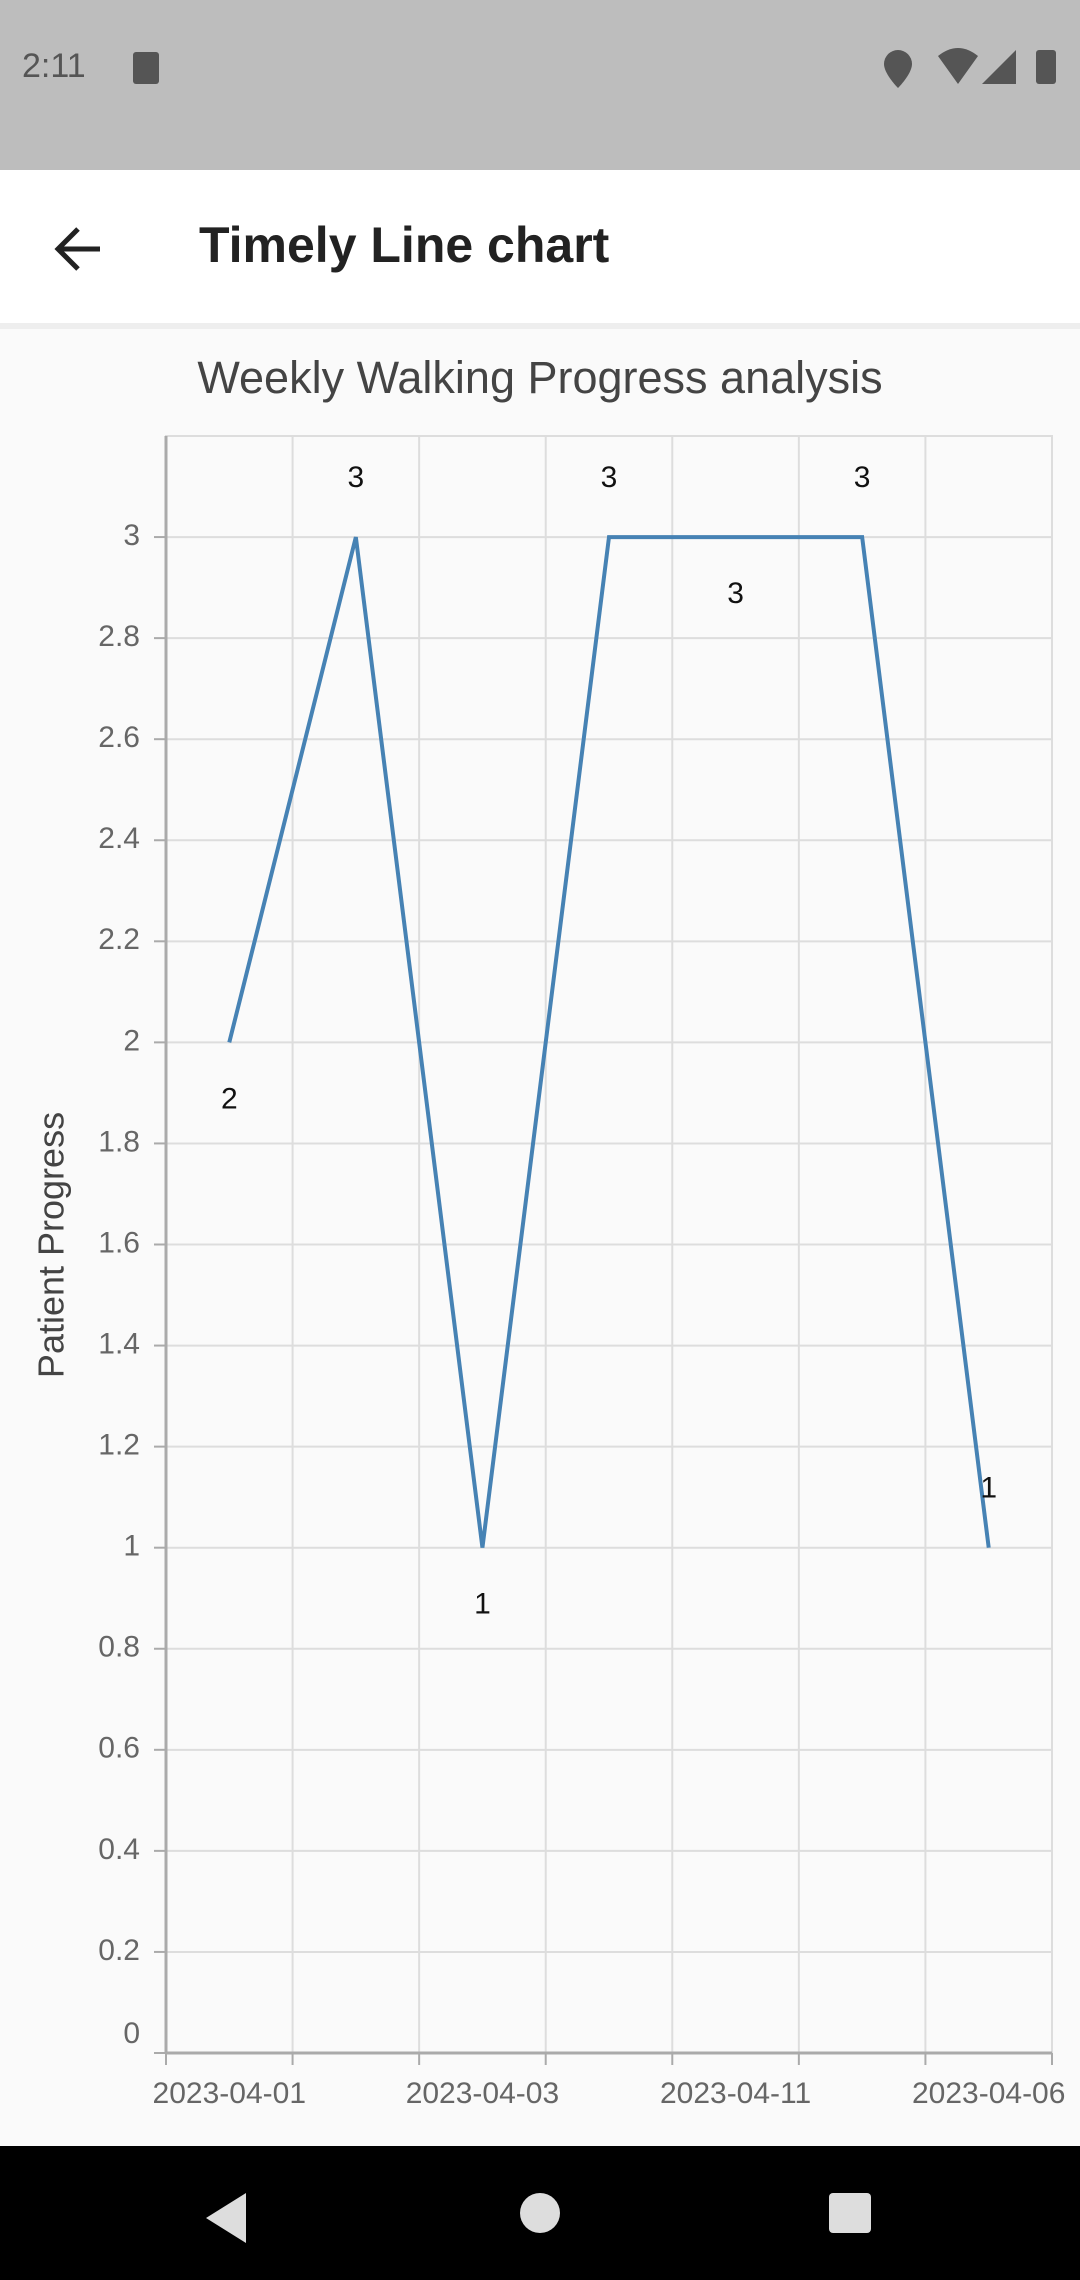  Describe the element at coordinates (119, 1343) in the screenshot. I see `y-tick-label: 1.4` at that location.